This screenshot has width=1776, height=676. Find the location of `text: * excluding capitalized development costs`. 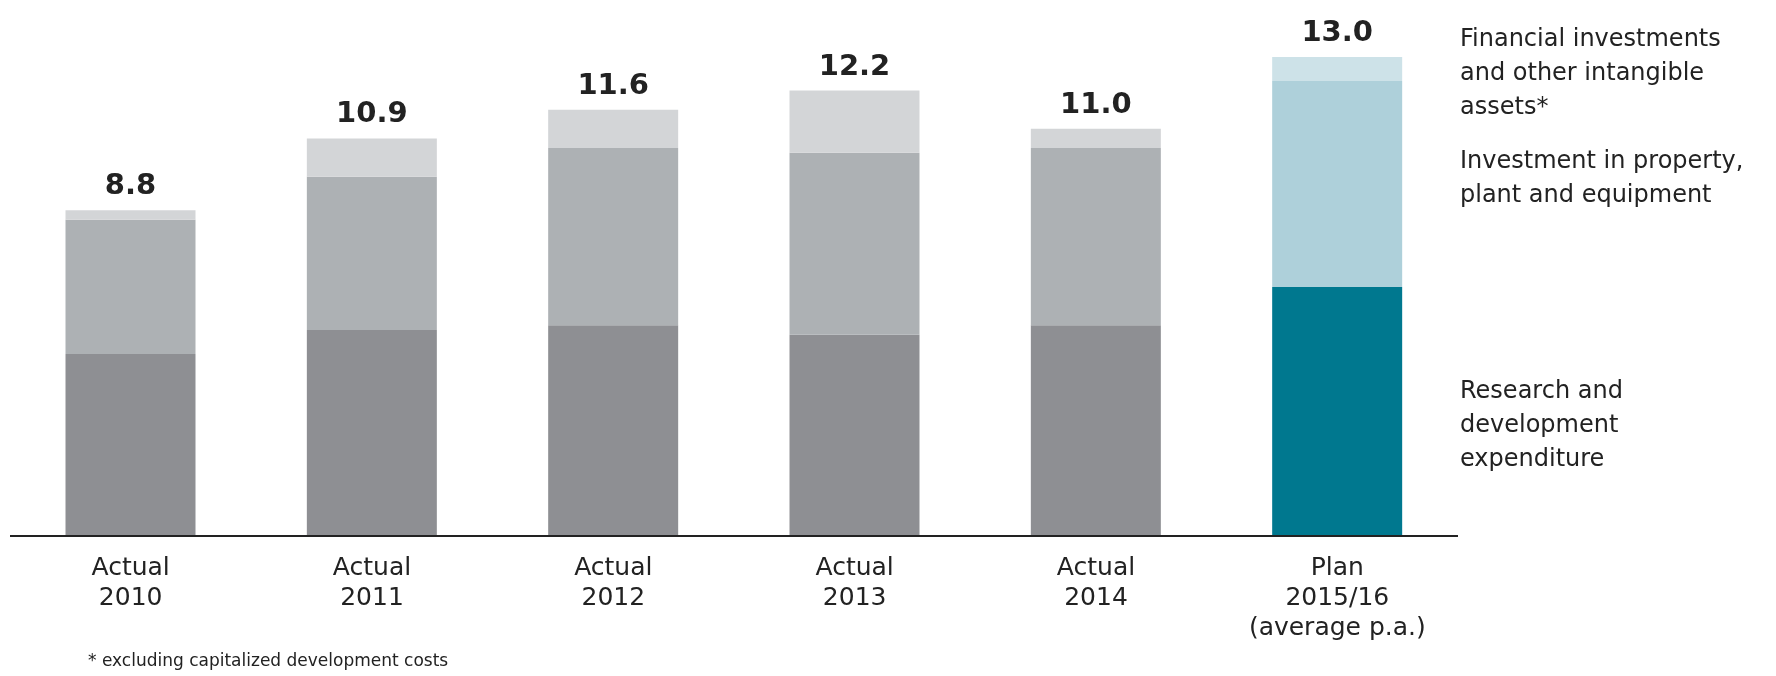

text: * excluding capitalized development costs is located at coordinates (268, 660).